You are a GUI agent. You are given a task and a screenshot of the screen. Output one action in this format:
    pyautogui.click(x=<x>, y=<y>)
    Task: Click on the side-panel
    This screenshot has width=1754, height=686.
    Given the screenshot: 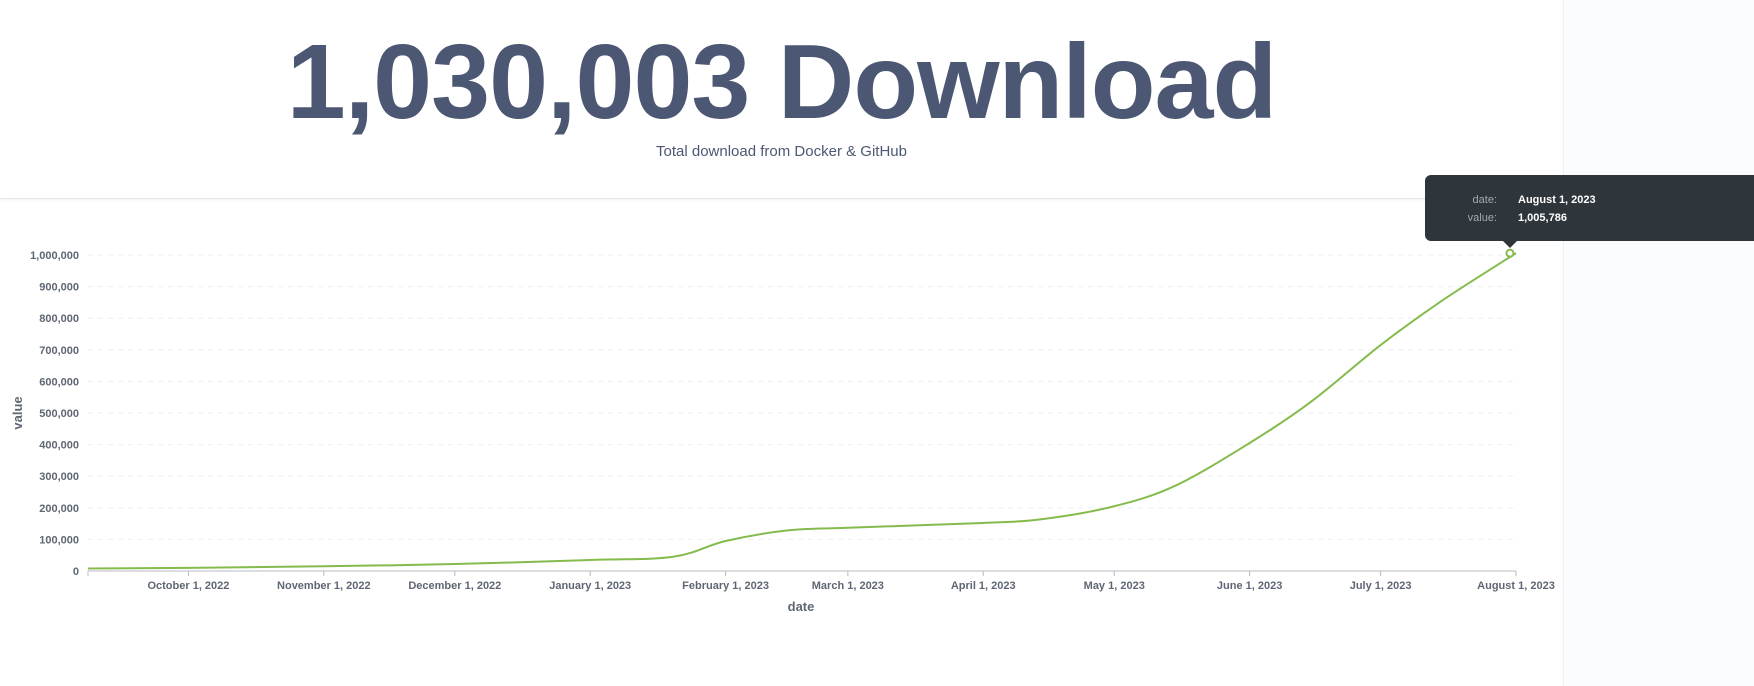 What is the action you would take?
    pyautogui.click(x=1658, y=343)
    